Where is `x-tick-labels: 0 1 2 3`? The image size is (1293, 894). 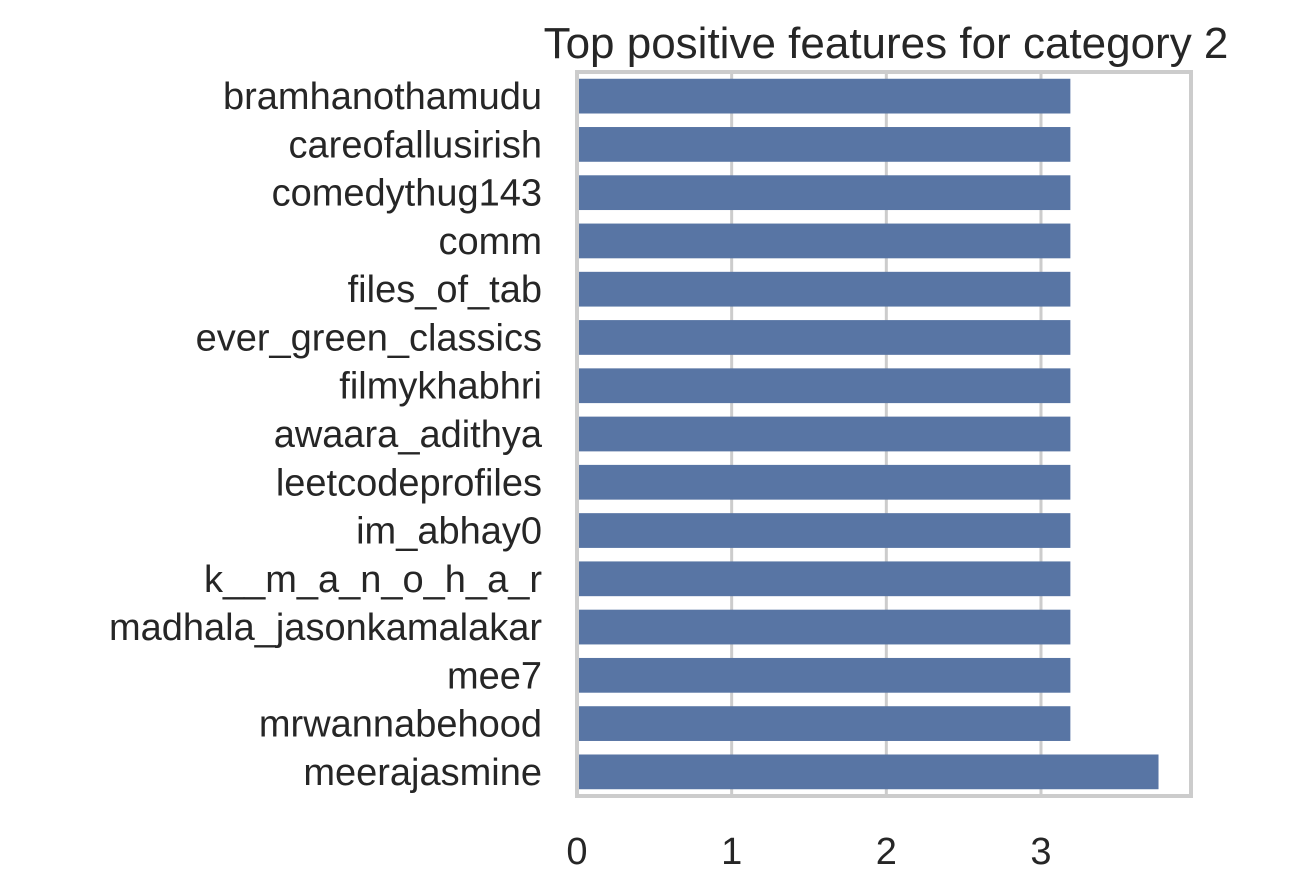 x-tick-labels: 0 1 2 3 is located at coordinates (808, 852).